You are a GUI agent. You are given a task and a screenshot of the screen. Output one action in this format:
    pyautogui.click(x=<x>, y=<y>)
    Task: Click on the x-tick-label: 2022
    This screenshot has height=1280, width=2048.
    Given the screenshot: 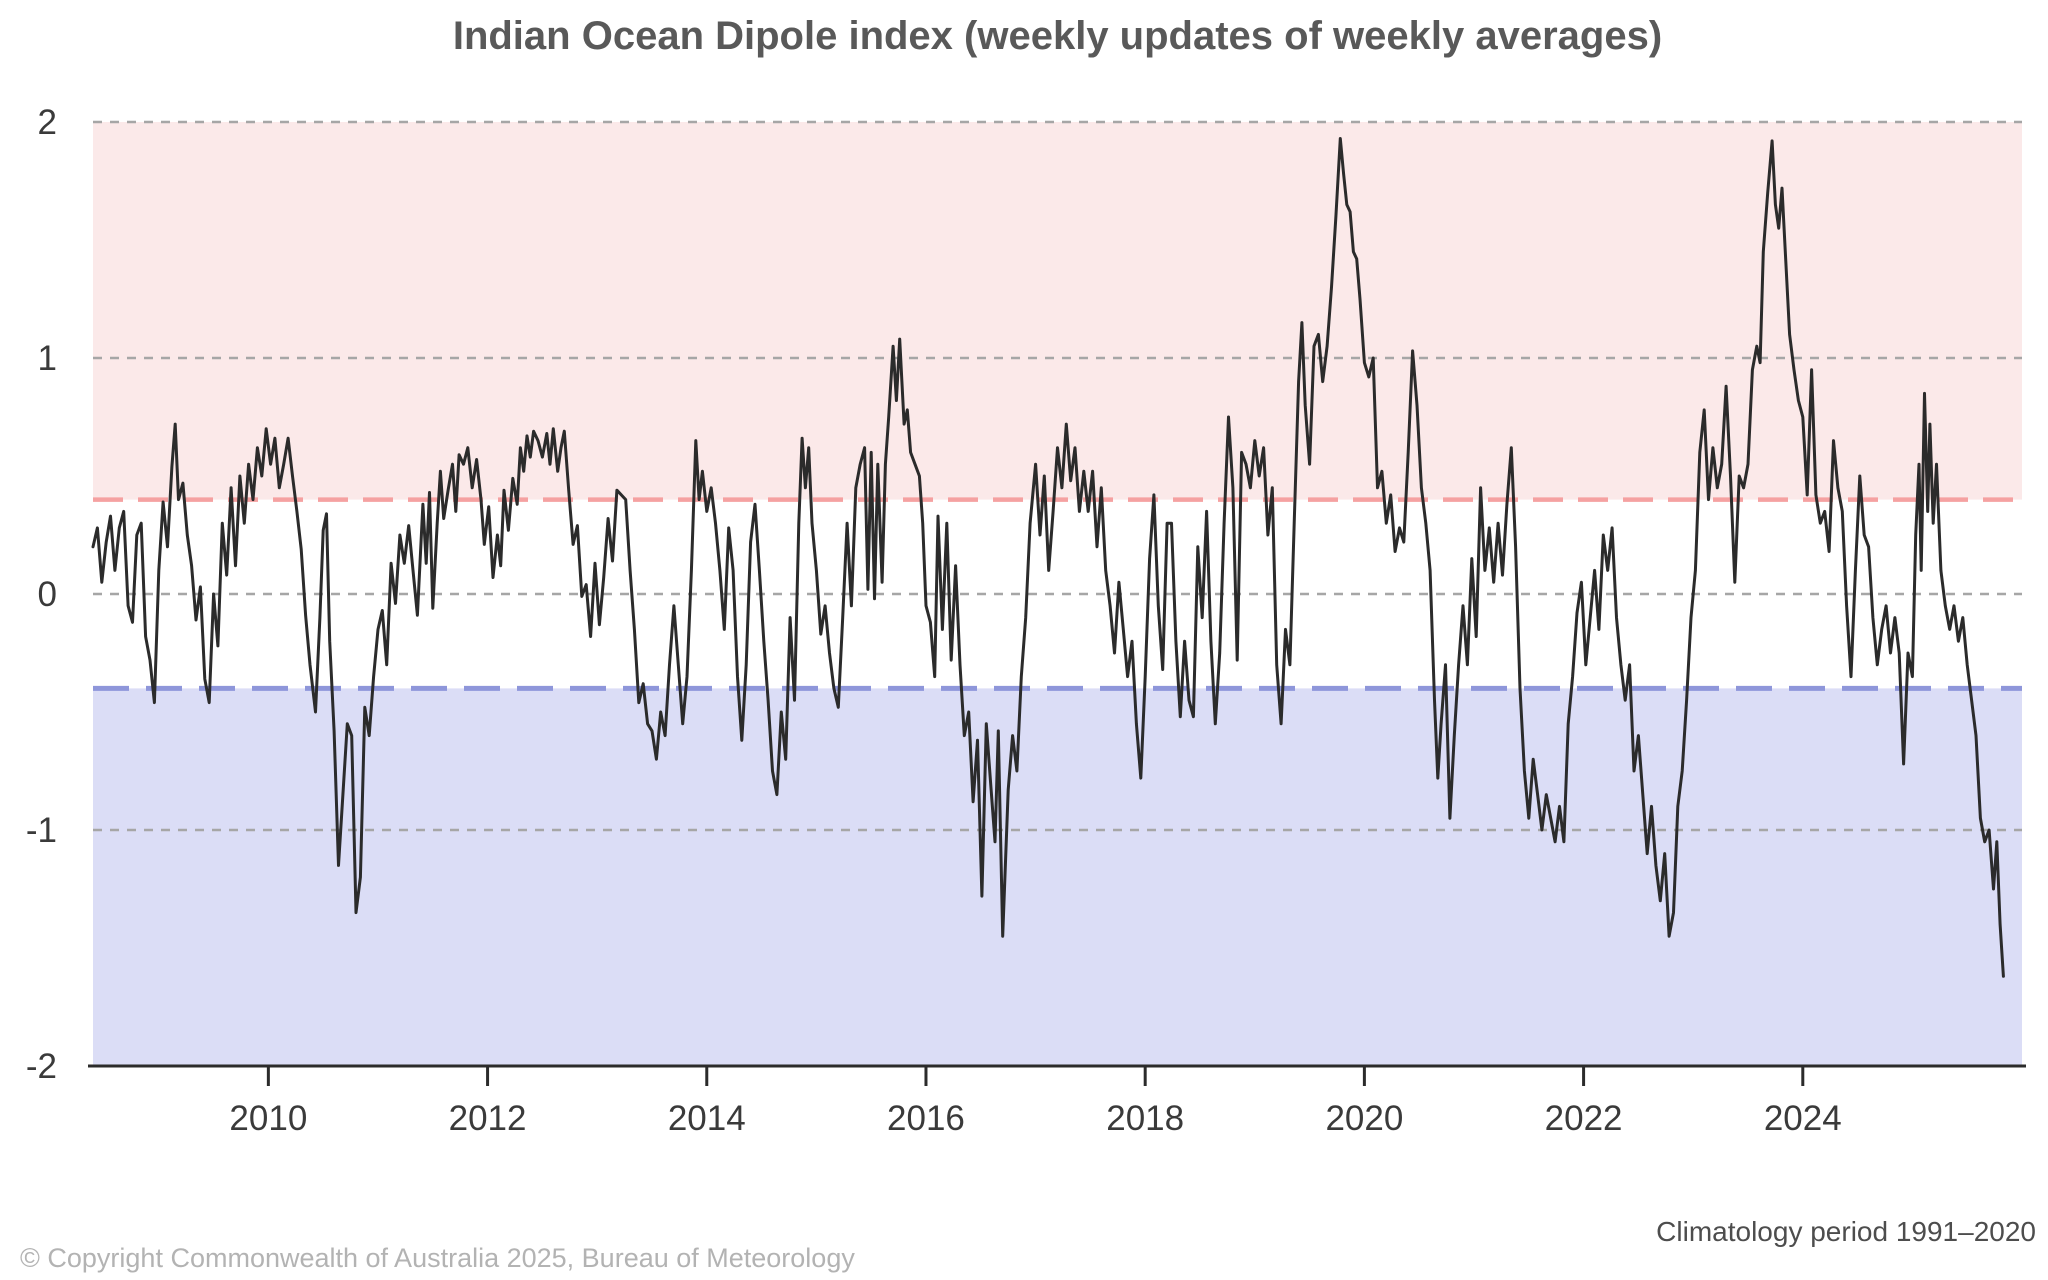 What is the action you would take?
    pyautogui.click(x=1584, y=1118)
    